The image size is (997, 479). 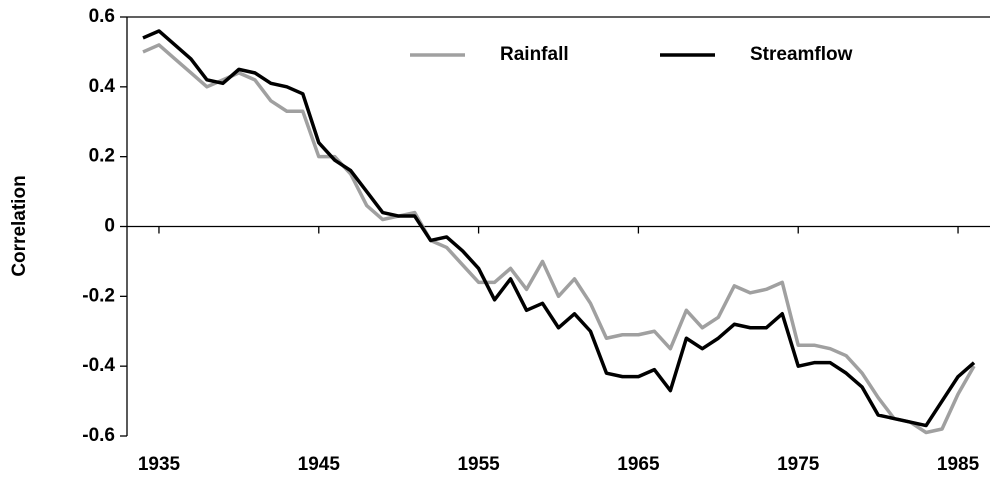 What do you see at coordinates (159, 464) in the screenshot?
I see `x-tick-label: 1935` at bounding box center [159, 464].